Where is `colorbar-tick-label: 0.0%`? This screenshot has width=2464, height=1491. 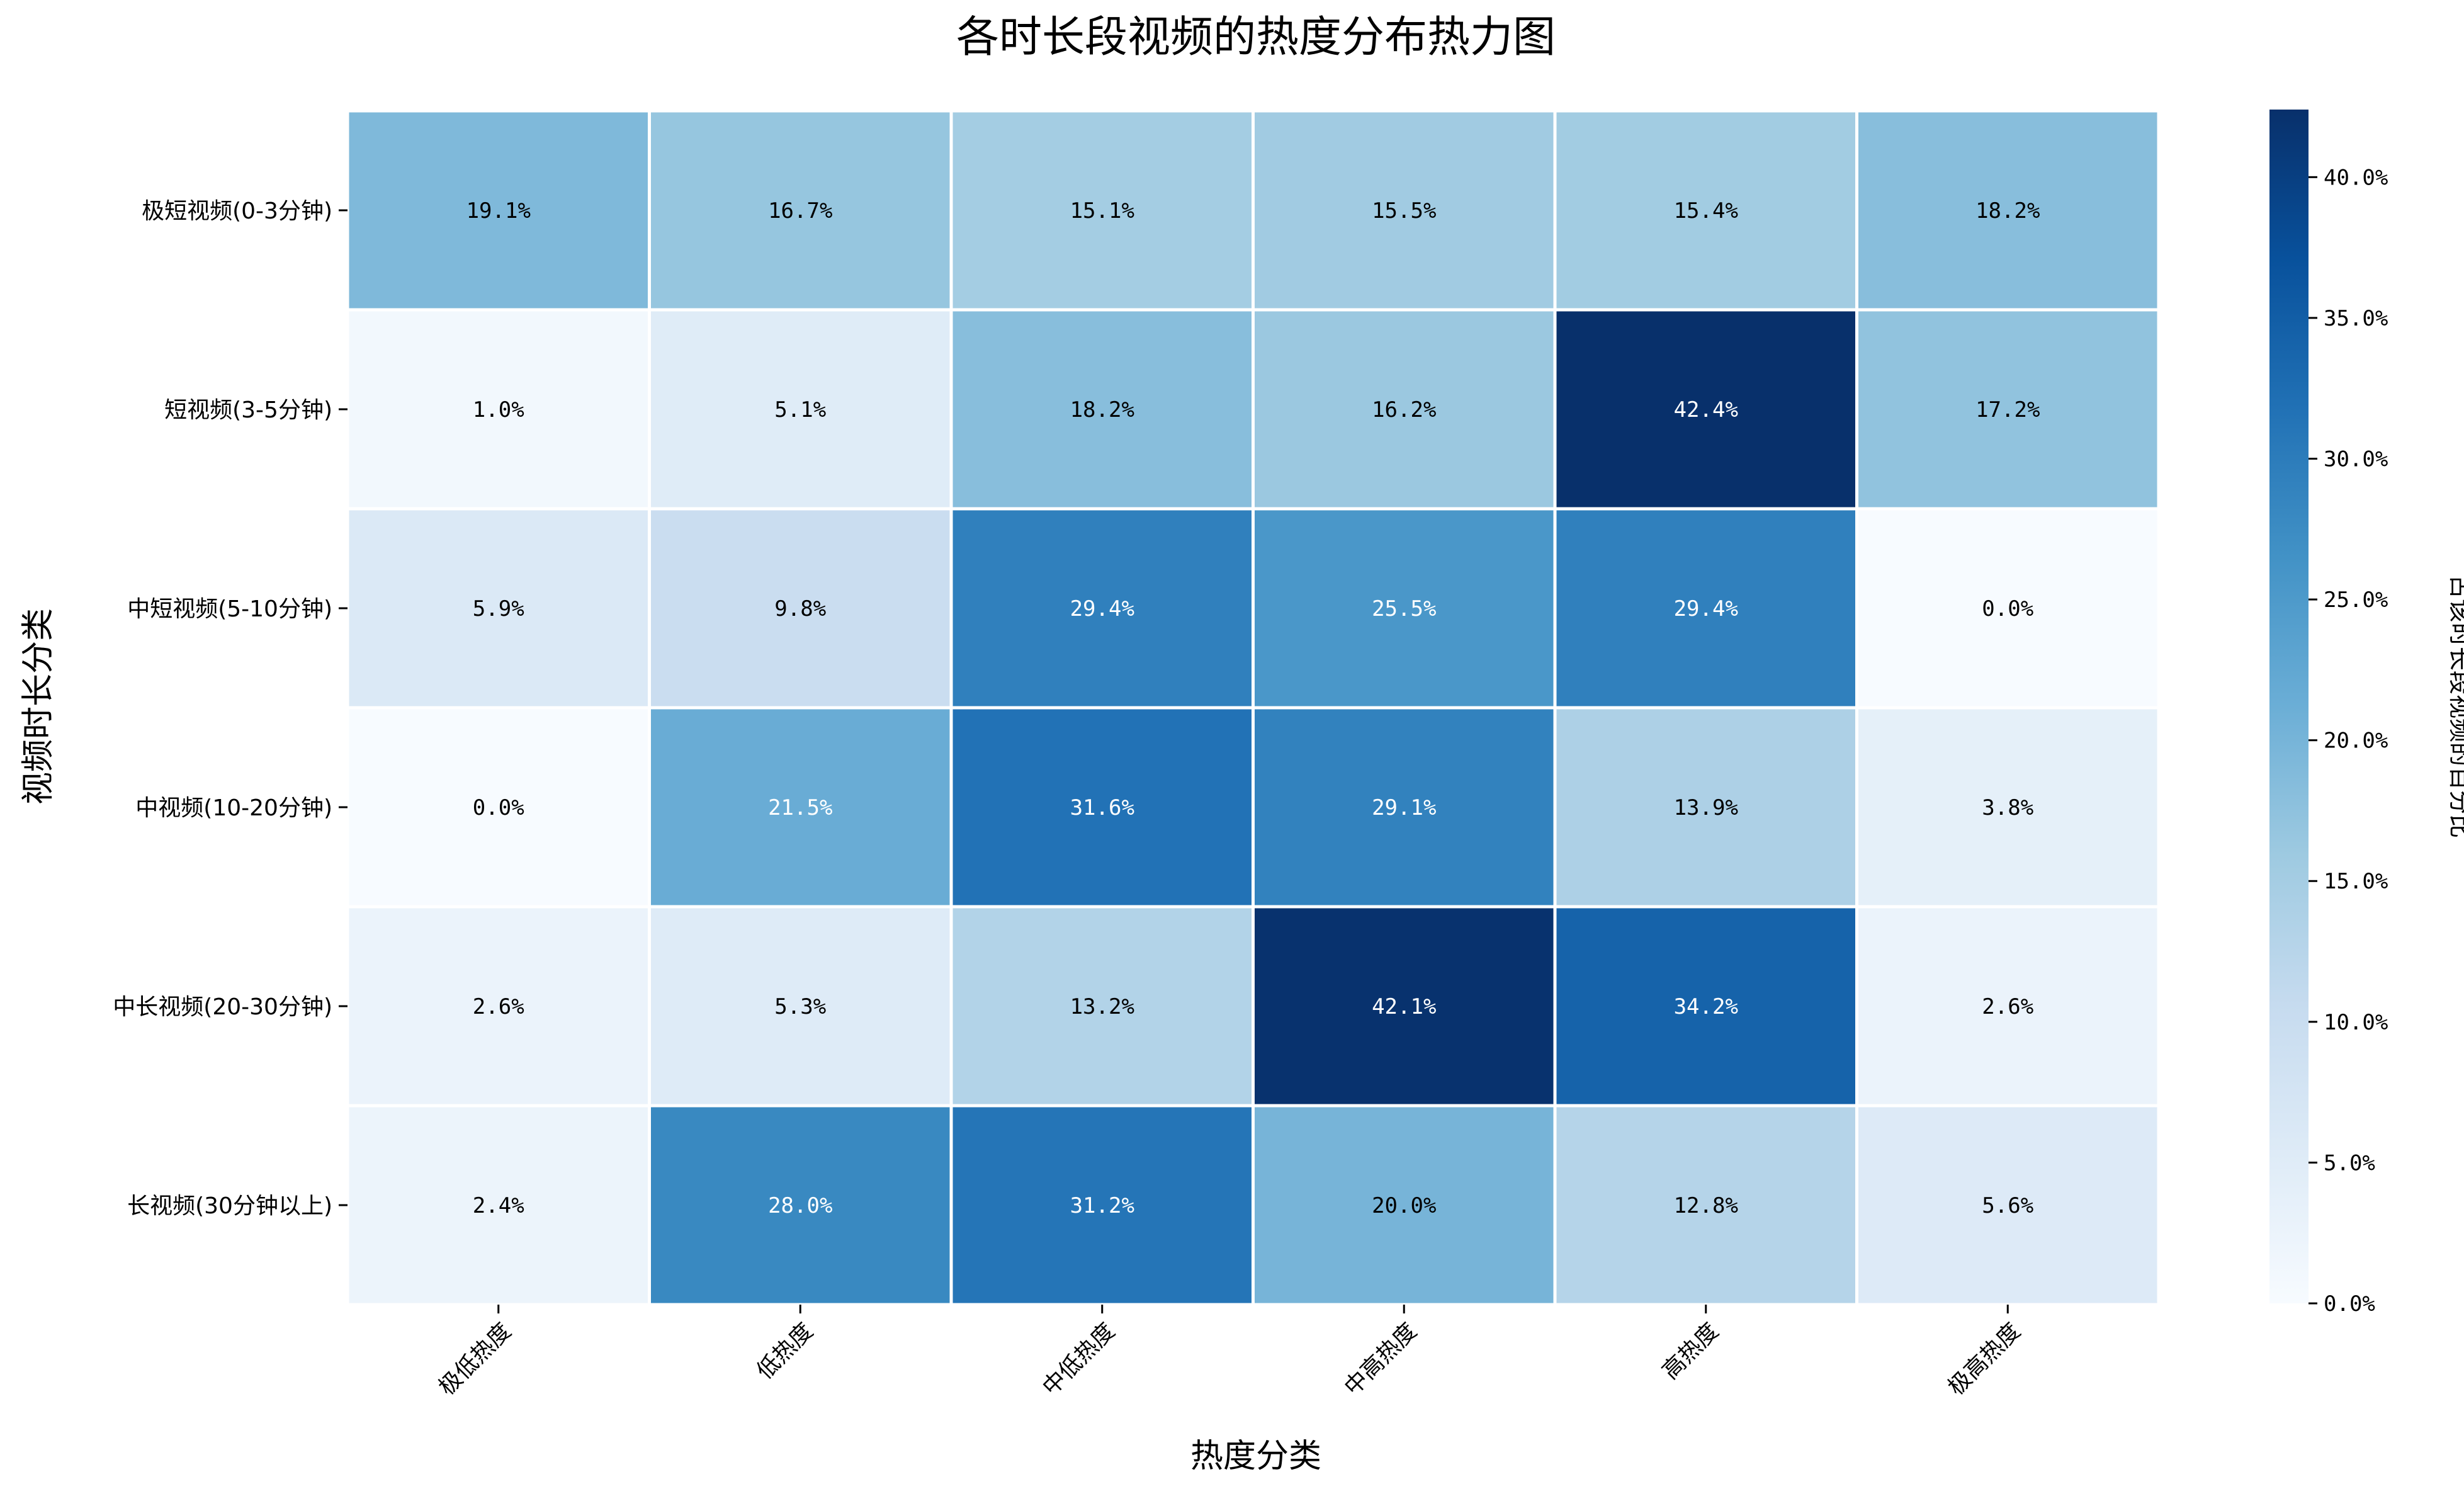
colorbar-tick-label: 0.0% is located at coordinates (2349, 1304).